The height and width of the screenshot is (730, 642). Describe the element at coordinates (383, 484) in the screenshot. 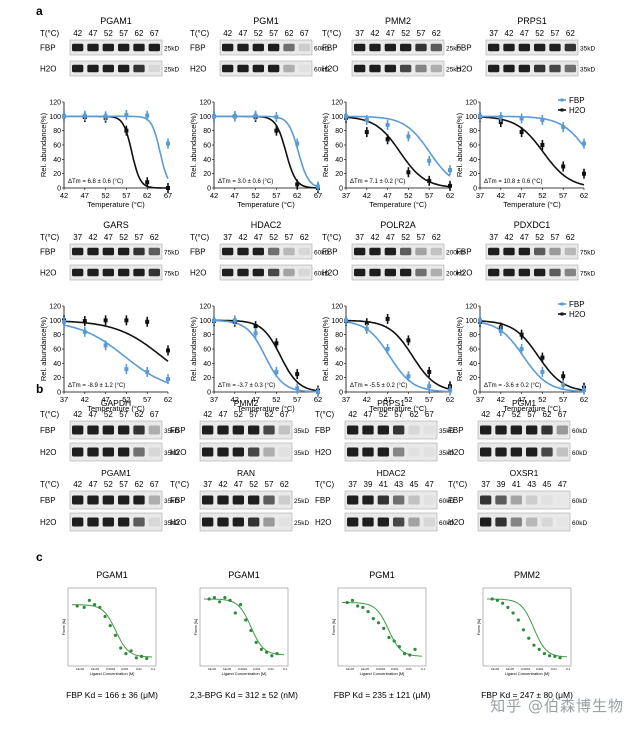

I see `blot-temp-tick: 41` at that location.